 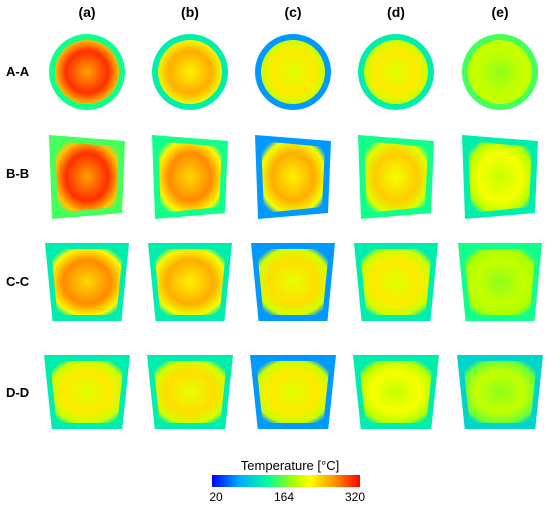 I want to click on panel-c-c-e, so click(x=500, y=282).